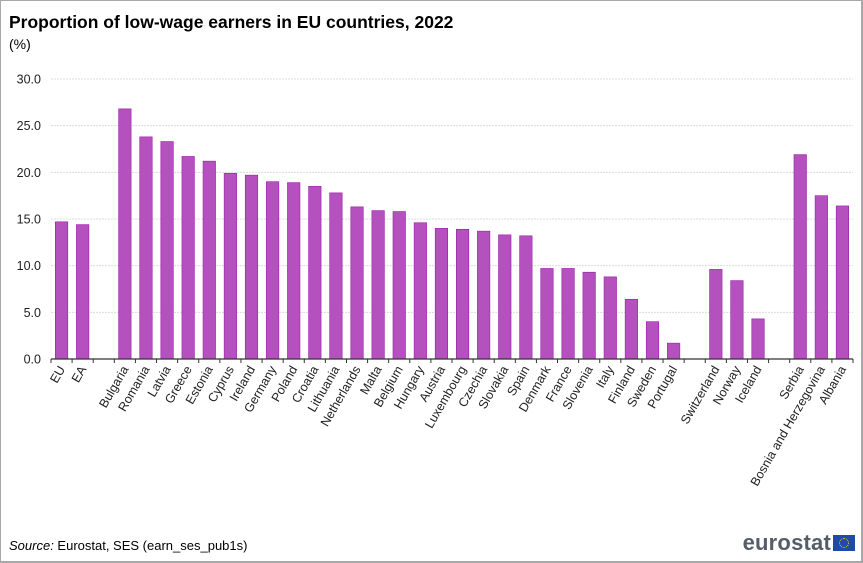 Image resolution: width=863 pixels, height=563 pixels. Describe the element at coordinates (631, 329) in the screenshot. I see `bar-finland` at that location.